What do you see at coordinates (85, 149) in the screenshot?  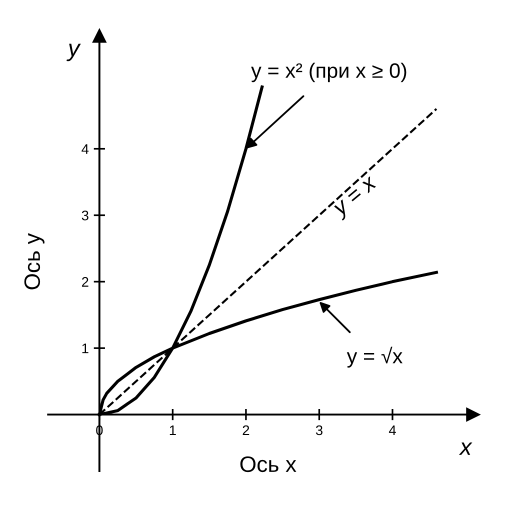 I see `y-tick-label: 4` at bounding box center [85, 149].